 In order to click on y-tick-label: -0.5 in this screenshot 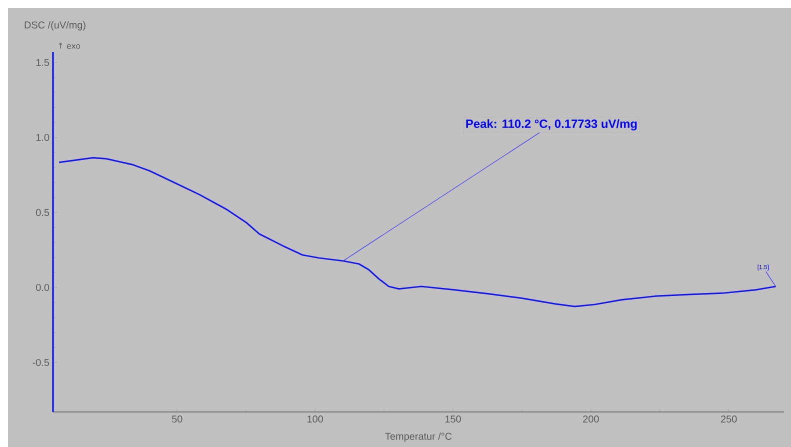, I will do `click(41, 362)`.